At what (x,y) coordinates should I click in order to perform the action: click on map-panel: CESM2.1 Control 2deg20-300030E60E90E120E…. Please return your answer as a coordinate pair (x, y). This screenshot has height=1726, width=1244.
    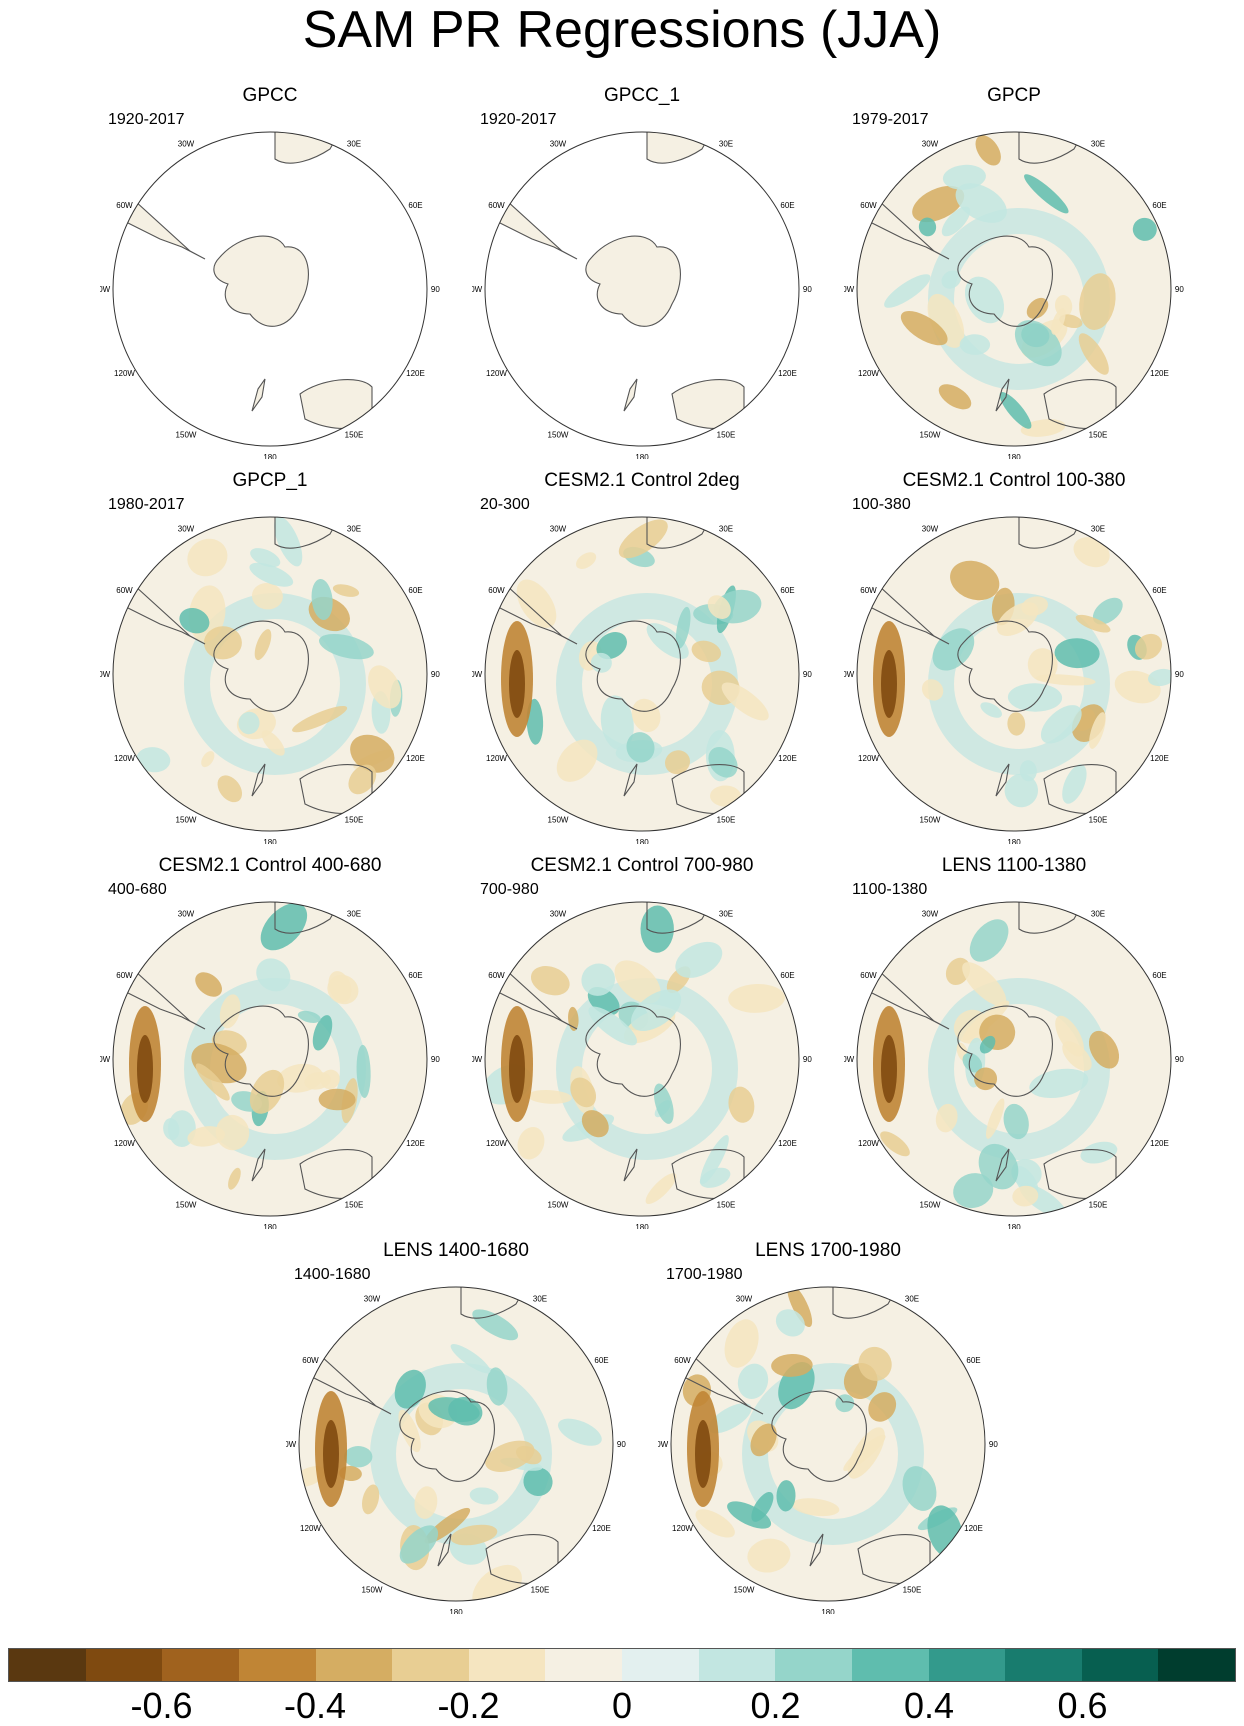
    Looking at the image, I should click on (642, 657).